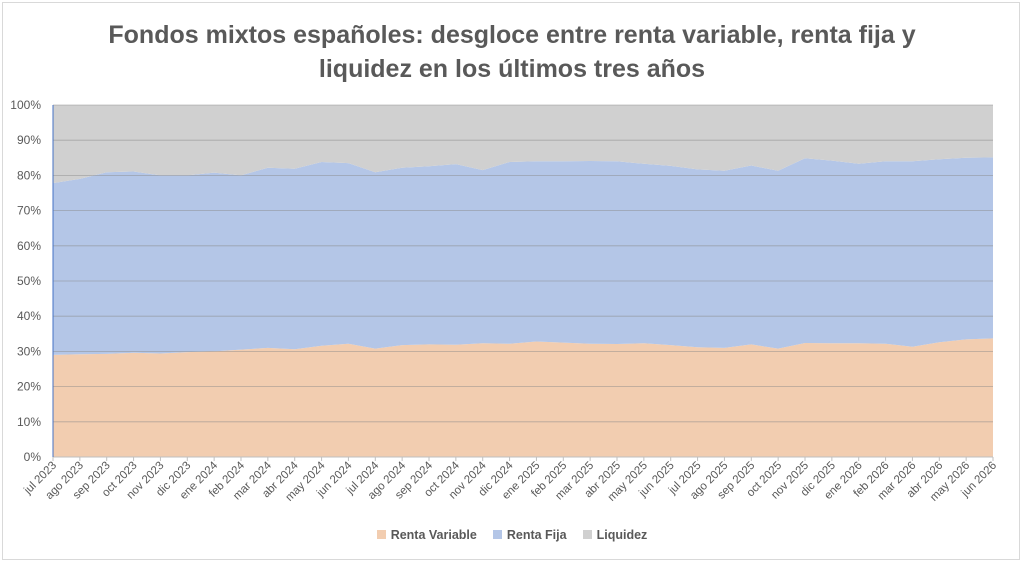  What do you see at coordinates (29, 422) in the screenshot?
I see `y-tick-label: 10%` at bounding box center [29, 422].